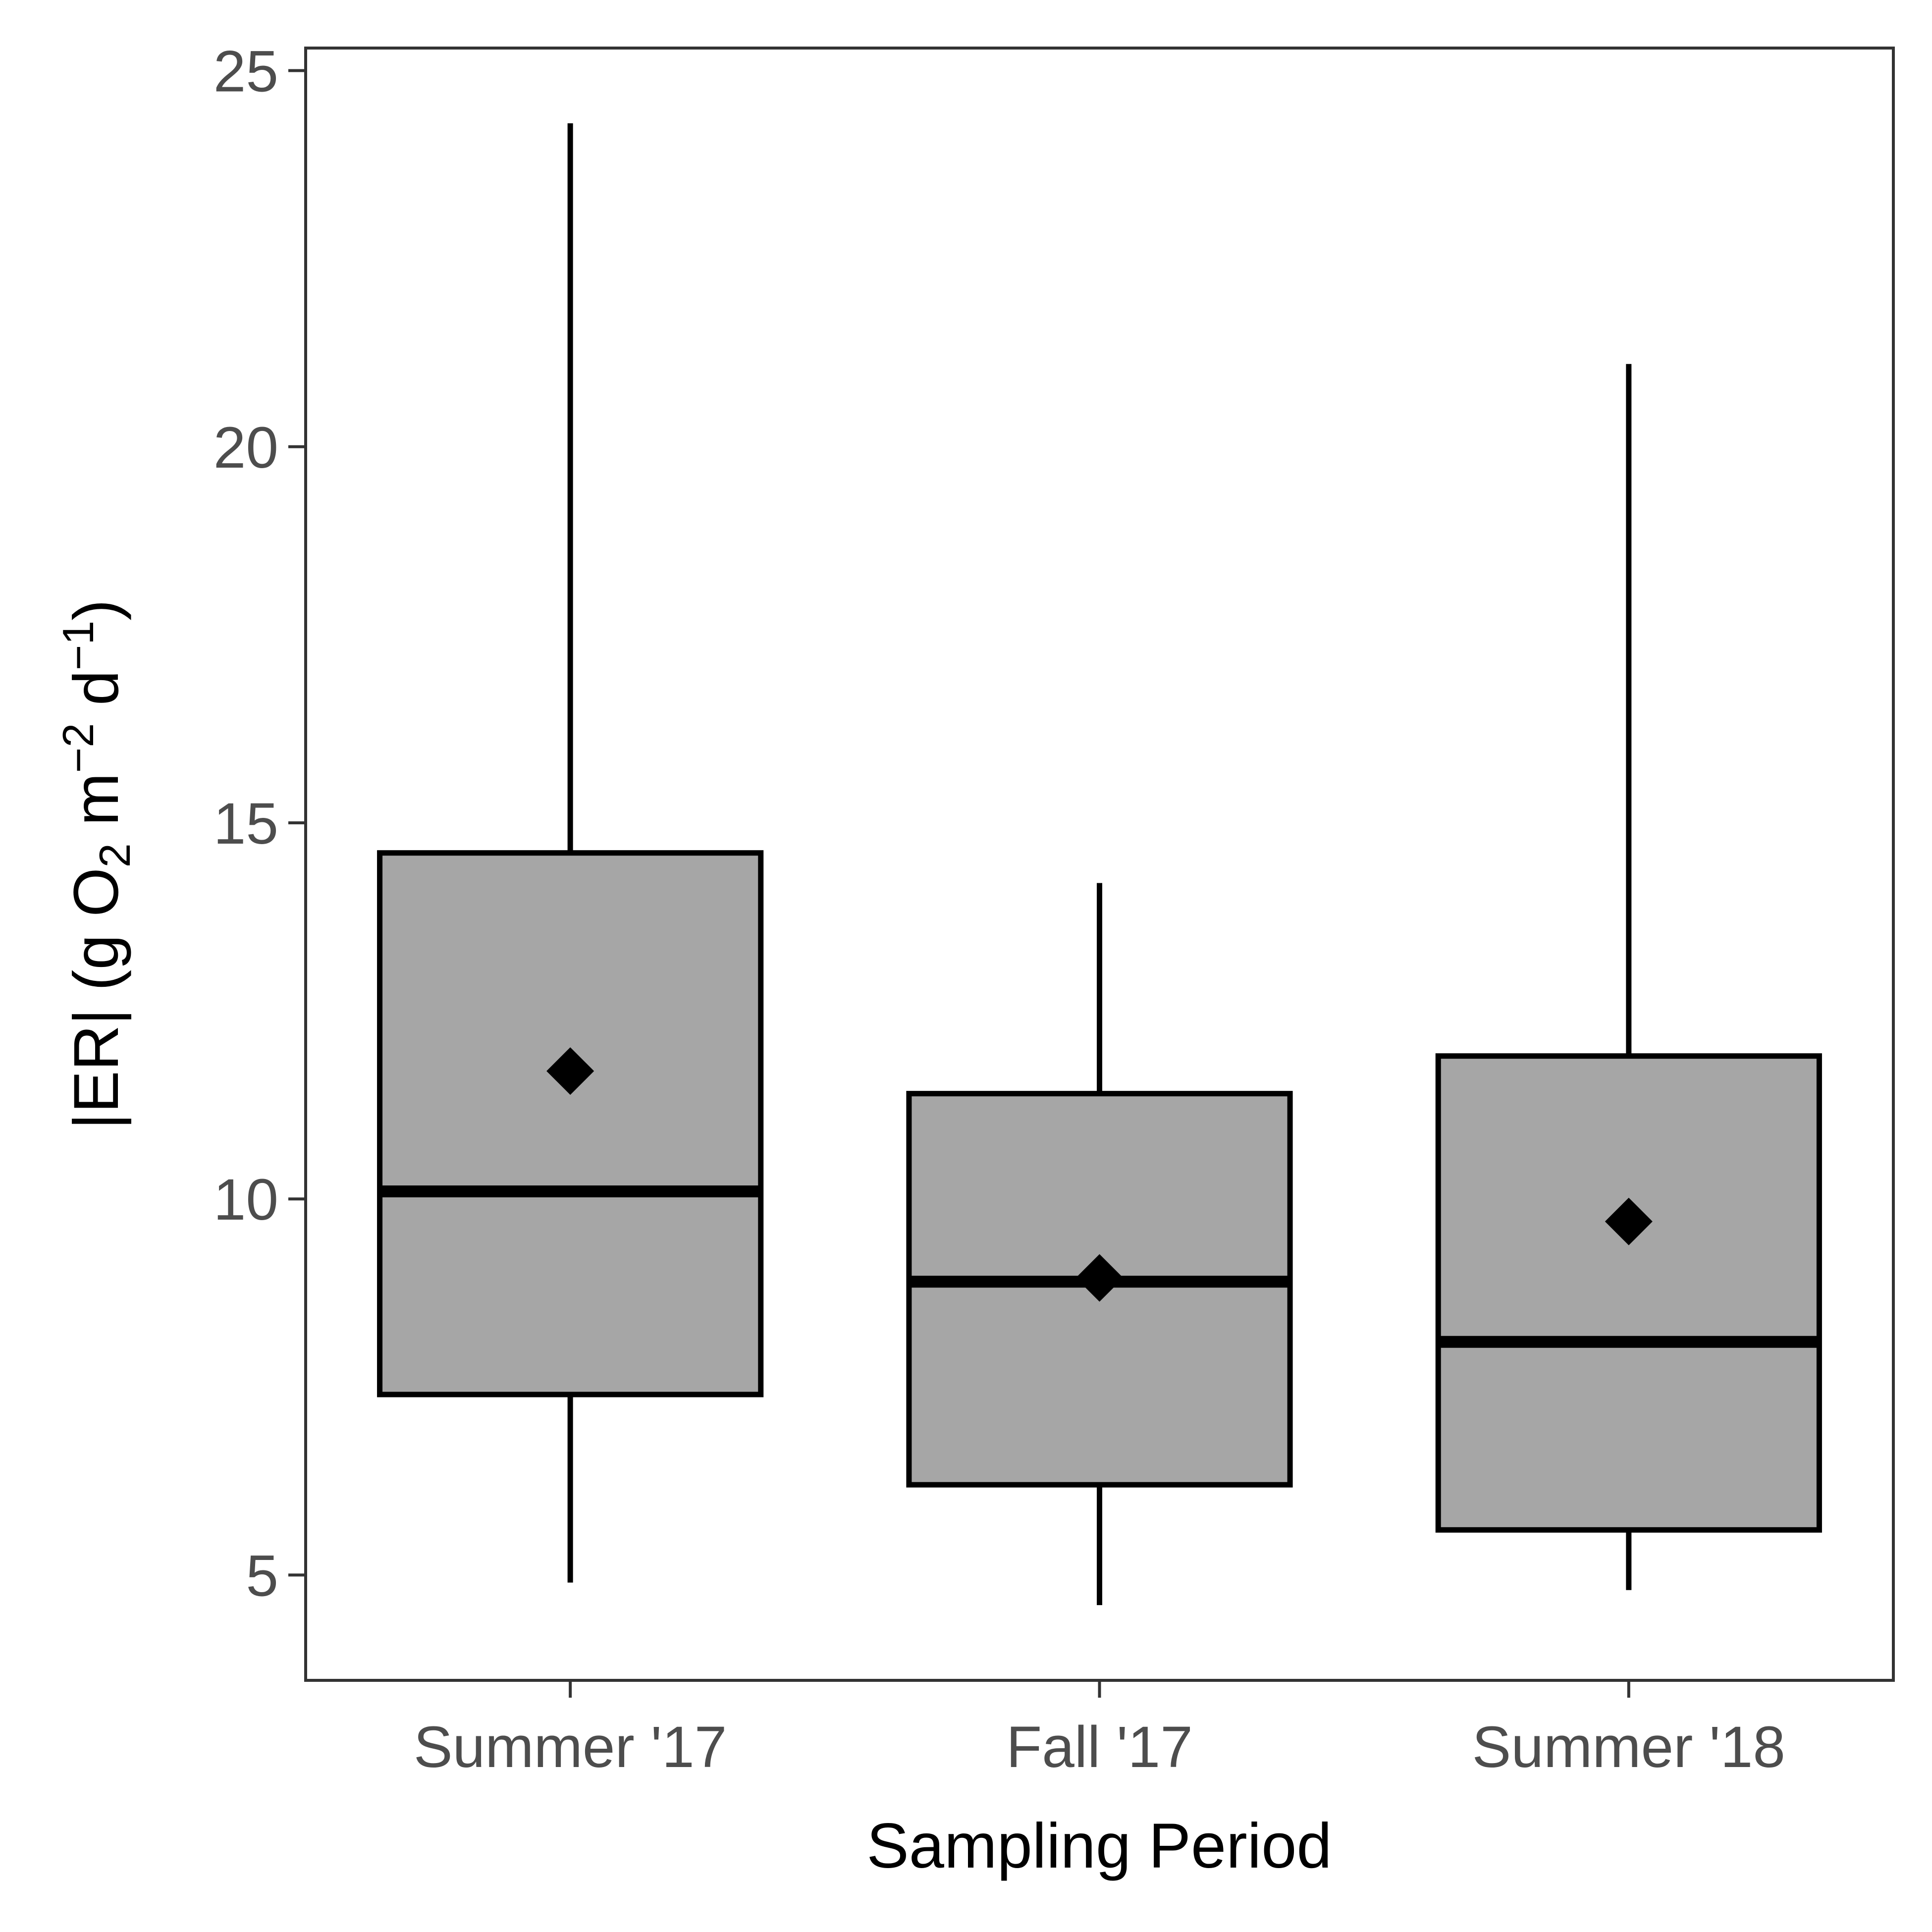 The image size is (1932, 1932). I want to click on y-axis-title: |ER| (g O2 m−2 d−1), so click(97, 864).